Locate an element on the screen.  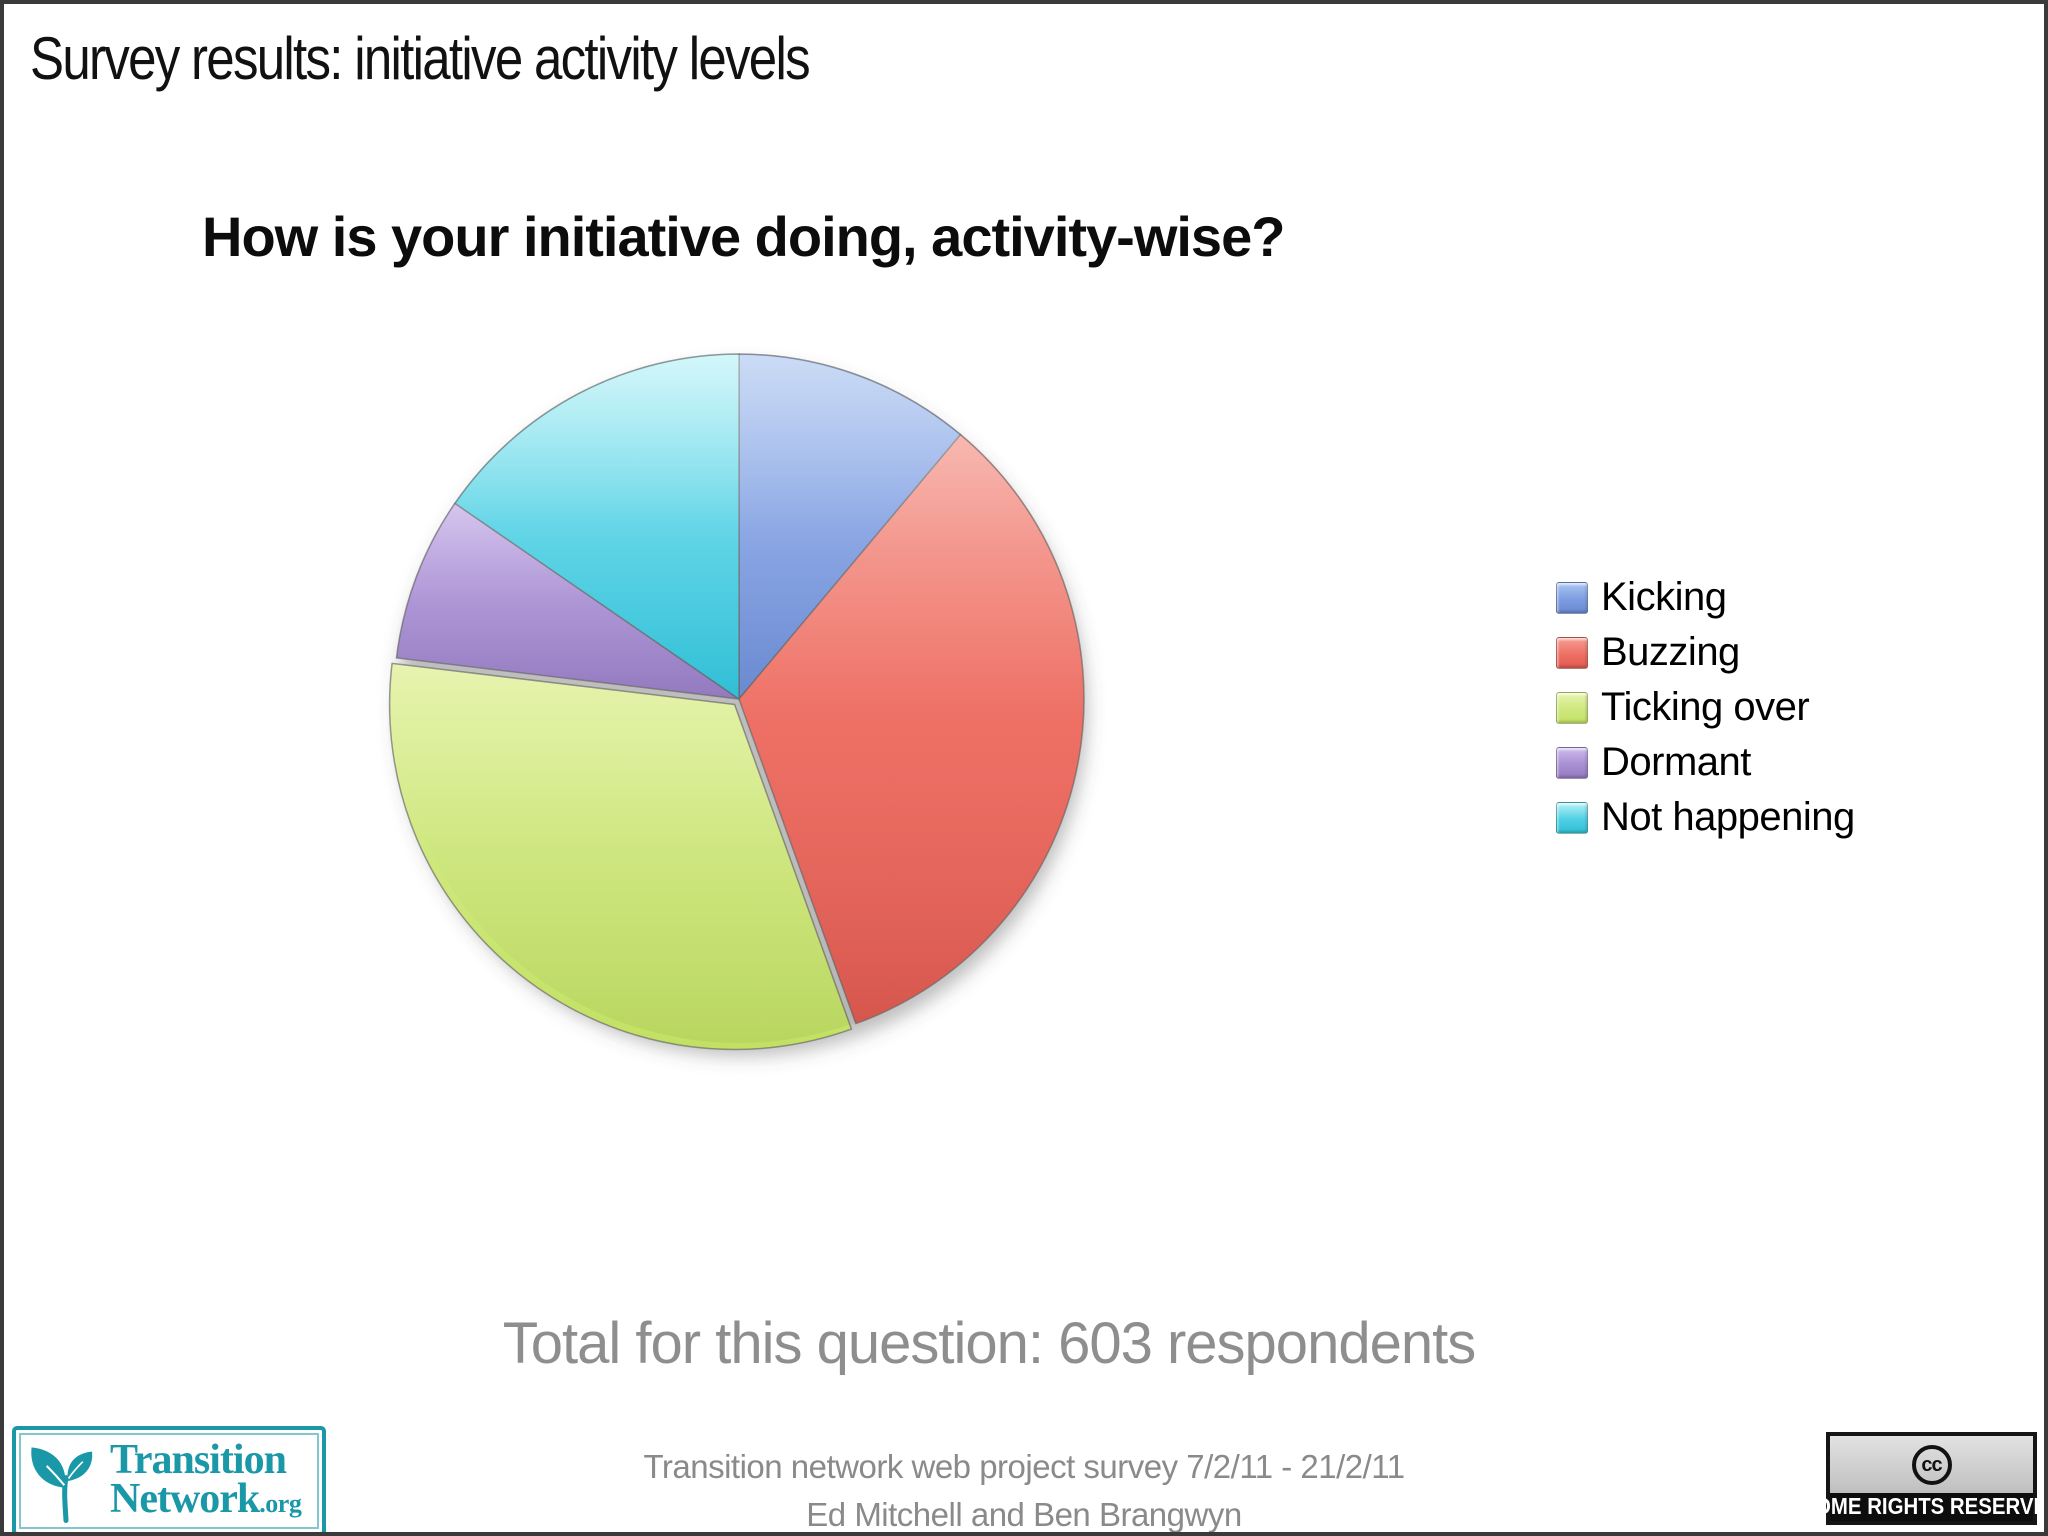
legend-item-ticking-over: Ticking over is located at coordinates (1705, 707).